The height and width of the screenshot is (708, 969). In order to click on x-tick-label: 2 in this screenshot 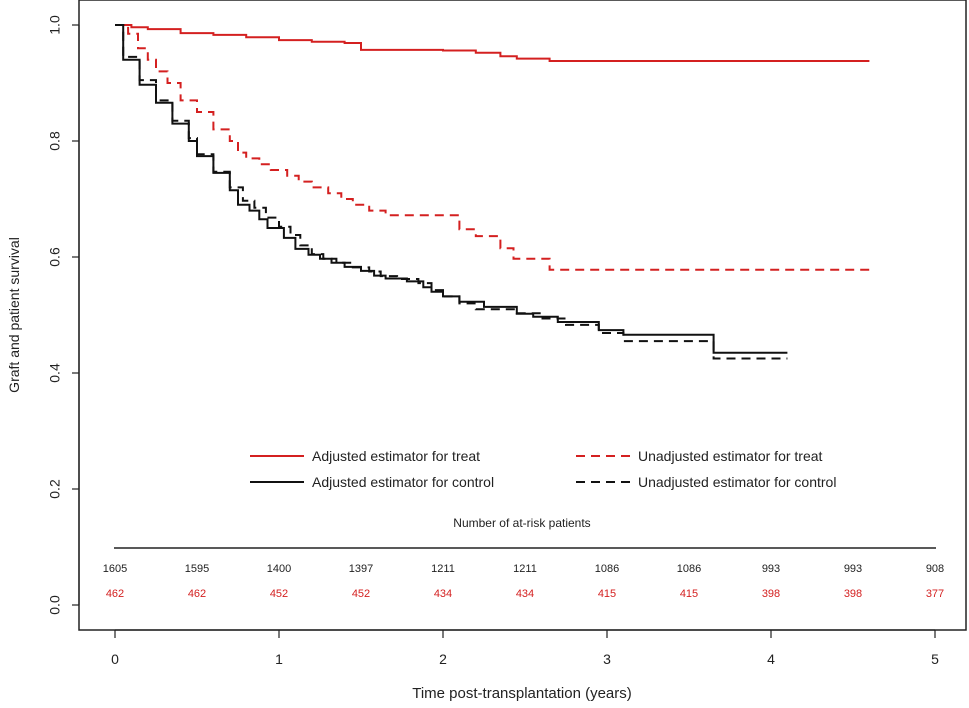, I will do `click(443, 659)`.